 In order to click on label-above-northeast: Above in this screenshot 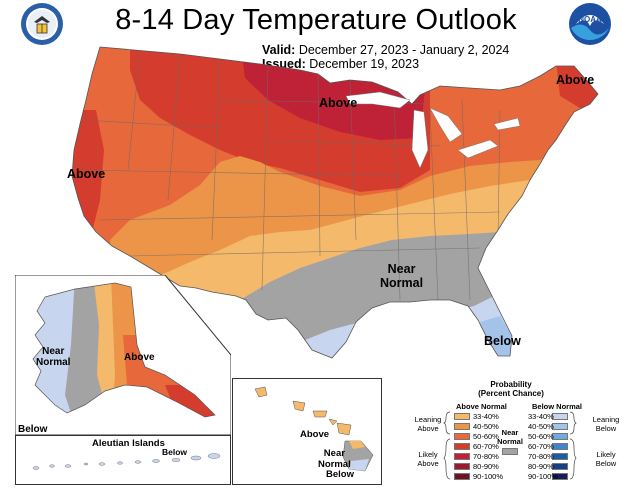, I will do `click(575, 80)`.